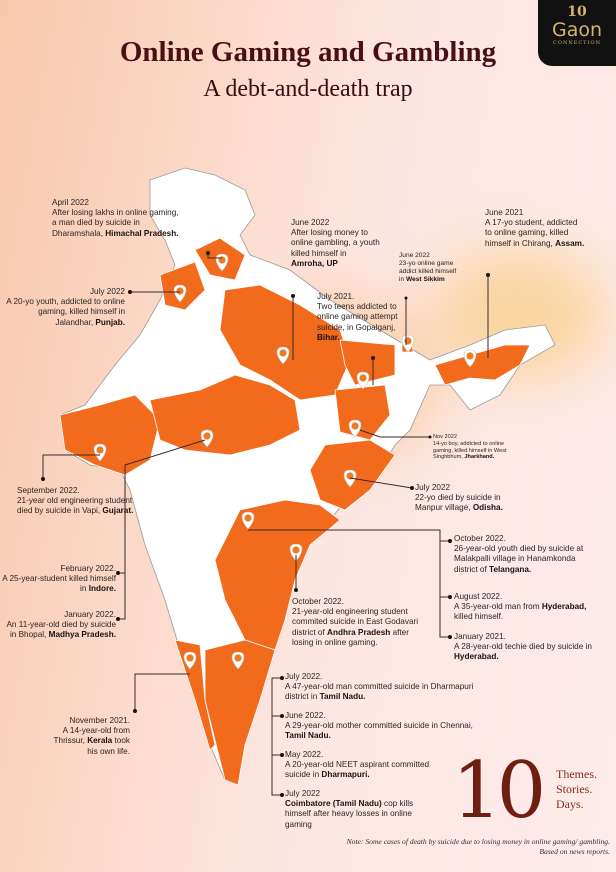 The image size is (616, 872). What do you see at coordinates (576, 789) in the screenshot?
I see `series-words: Themes. Stories. Days.` at bounding box center [576, 789].